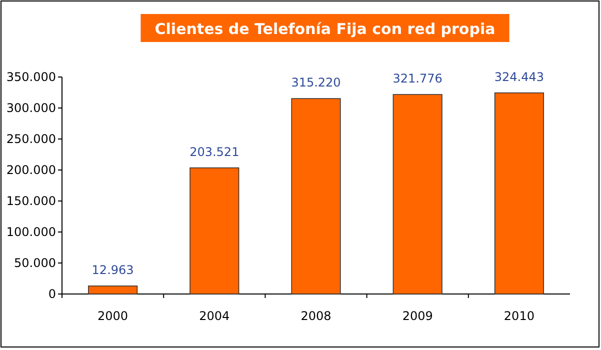 This screenshot has width=601, height=350. I want to click on x-tick-label: 2004, so click(214, 316).